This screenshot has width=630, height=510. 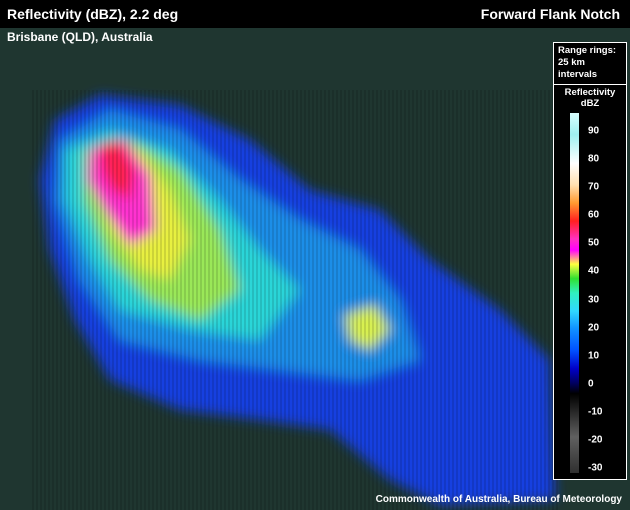 I want to click on legend-tick-label: 20, so click(x=594, y=328).